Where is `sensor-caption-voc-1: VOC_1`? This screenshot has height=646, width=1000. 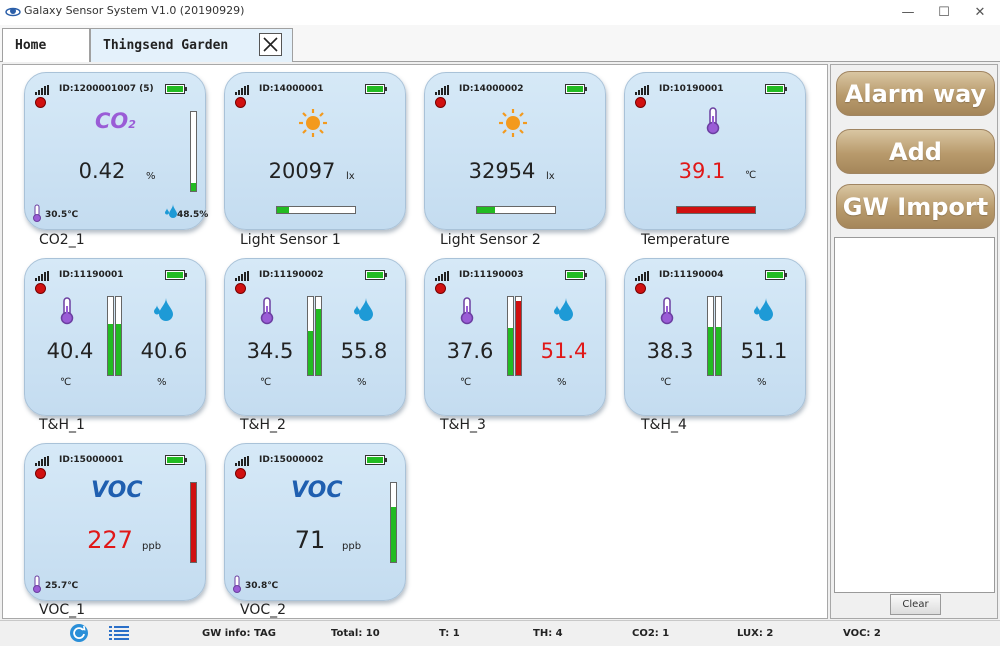 sensor-caption-voc-1: VOC_1 is located at coordinates (62, 610).